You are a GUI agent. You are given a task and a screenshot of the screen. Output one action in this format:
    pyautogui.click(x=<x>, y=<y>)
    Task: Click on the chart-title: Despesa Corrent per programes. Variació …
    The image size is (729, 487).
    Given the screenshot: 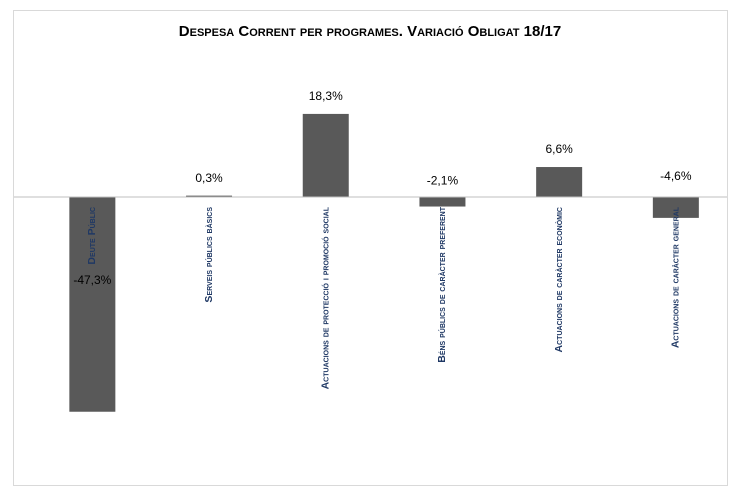 What is the action you would take?
    pyautogui.click(x=370, y=31)
    